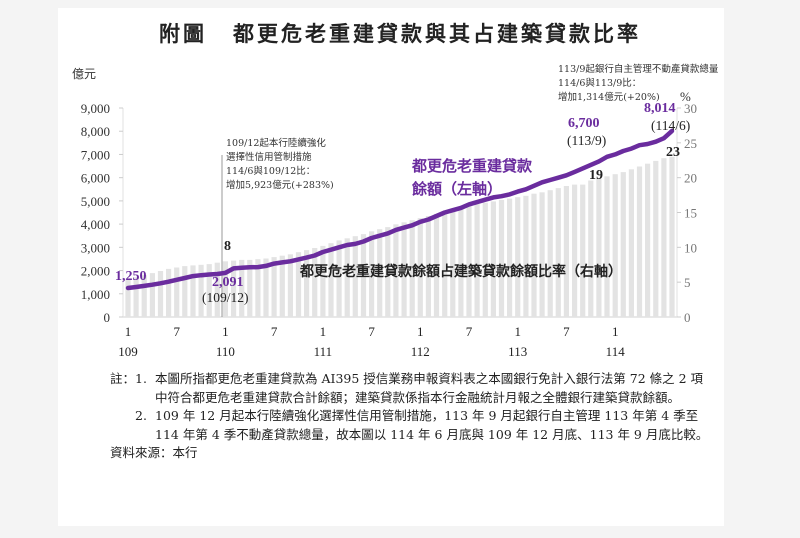 Image resolution: width=800 pixels, height=538 pixels. Describe the element at coordinates (690, 247) in the screenshot. I see `svg-text: 10` at that location.